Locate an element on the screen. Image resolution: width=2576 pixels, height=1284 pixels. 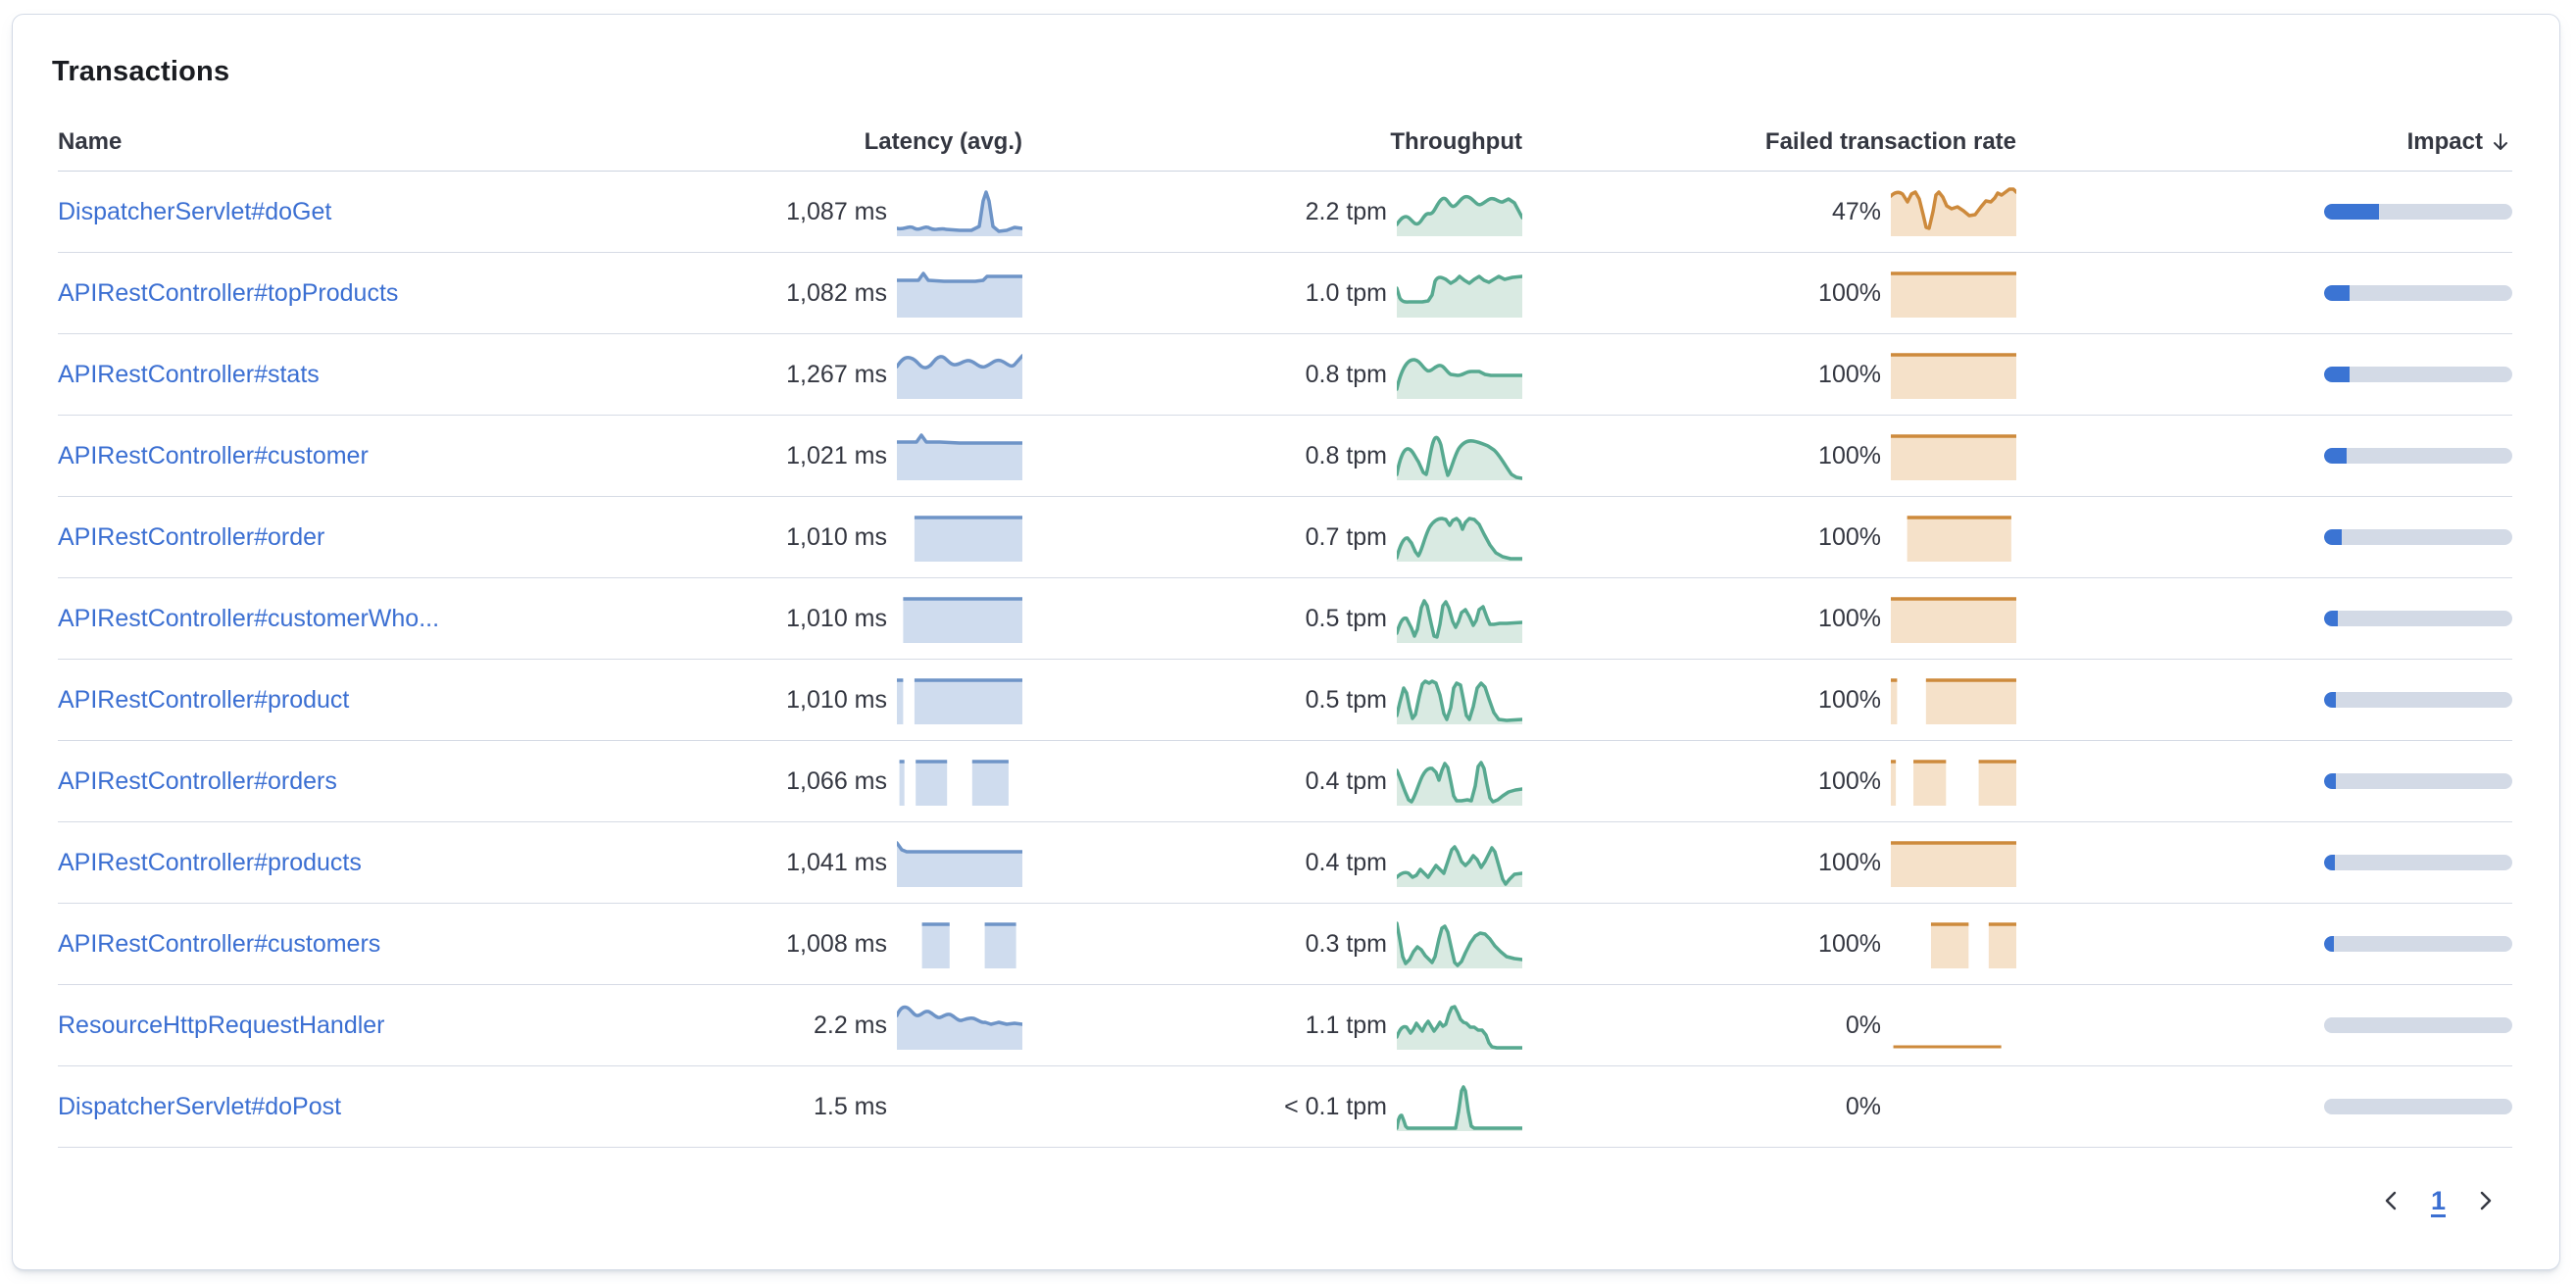
throughput-cell: 0.5 tpm is located at coordinates (1272, 618).